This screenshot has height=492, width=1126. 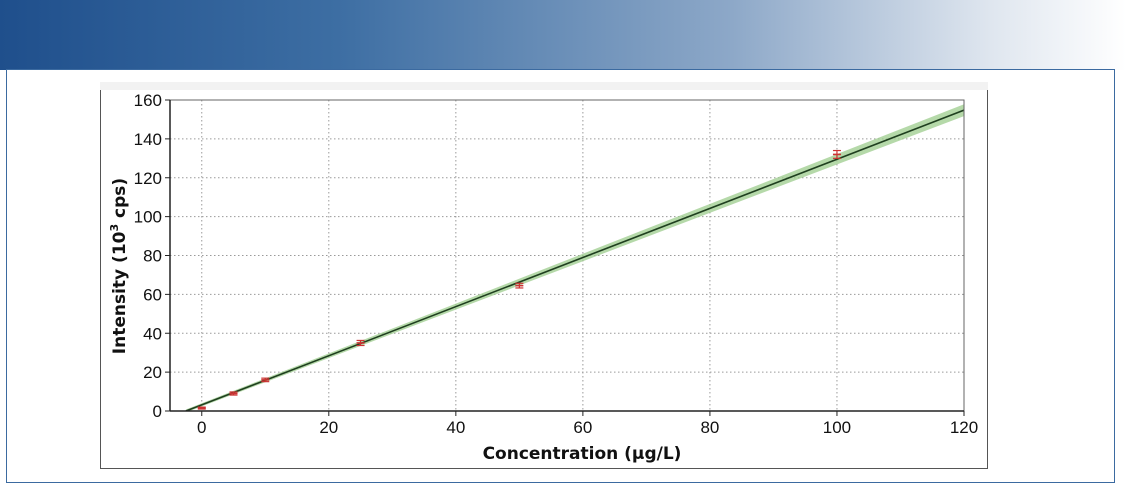 What do you see at coordinates (709, 427) in the screenshot?
I see `x-tick-label: 80` at bounding box center [709, 427].